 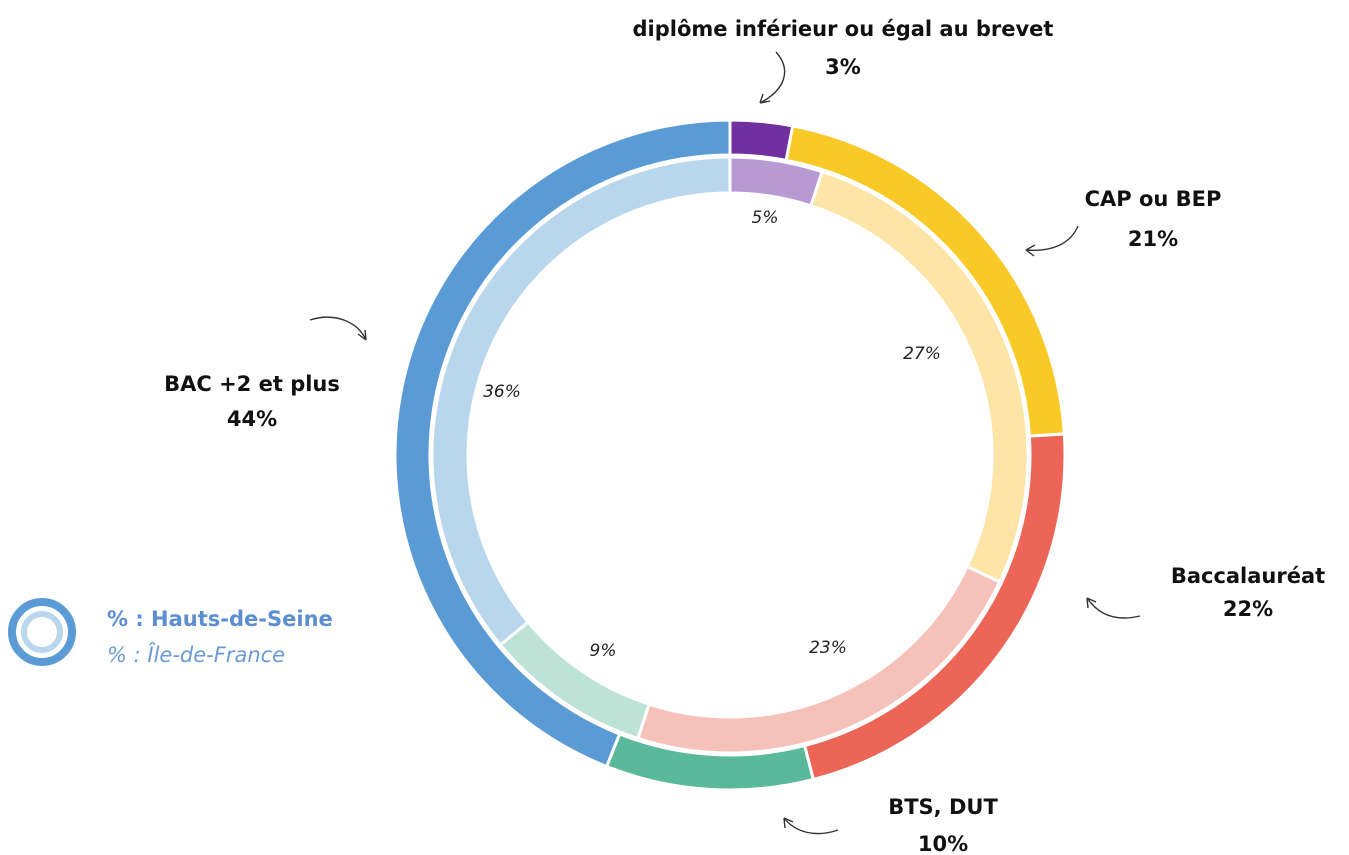 What do you see at coordinates (502, 392) in the screenshot?
I see `data-label: 36%` at bounding box center [502, 392].